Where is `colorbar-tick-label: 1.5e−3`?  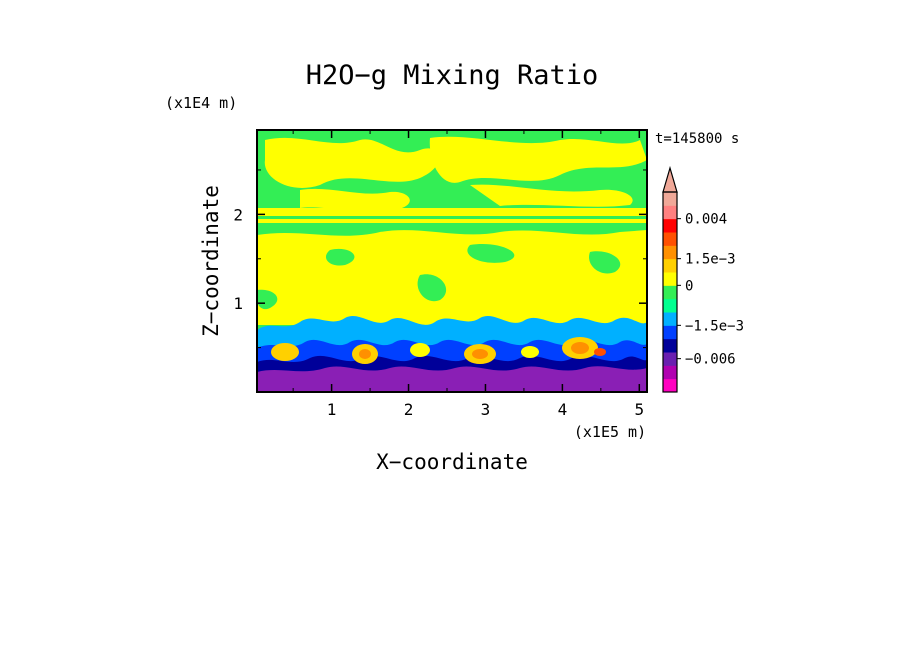
colorbar-tick-label: 1.5e−3 is located at coordinates (710, 260).